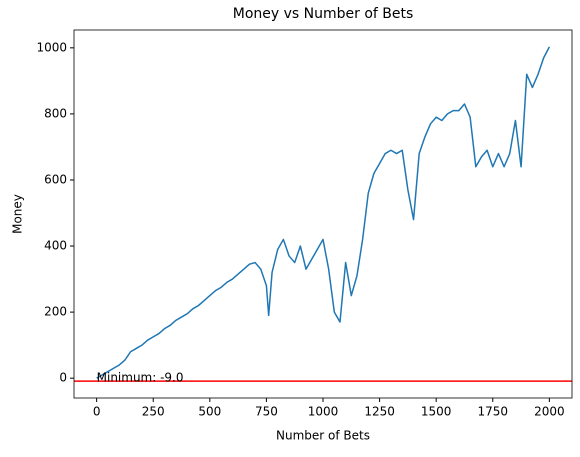 The width and height of the screenshot is (580, 457). I want to click on x-tick-label: 1250, so click(379, 412).